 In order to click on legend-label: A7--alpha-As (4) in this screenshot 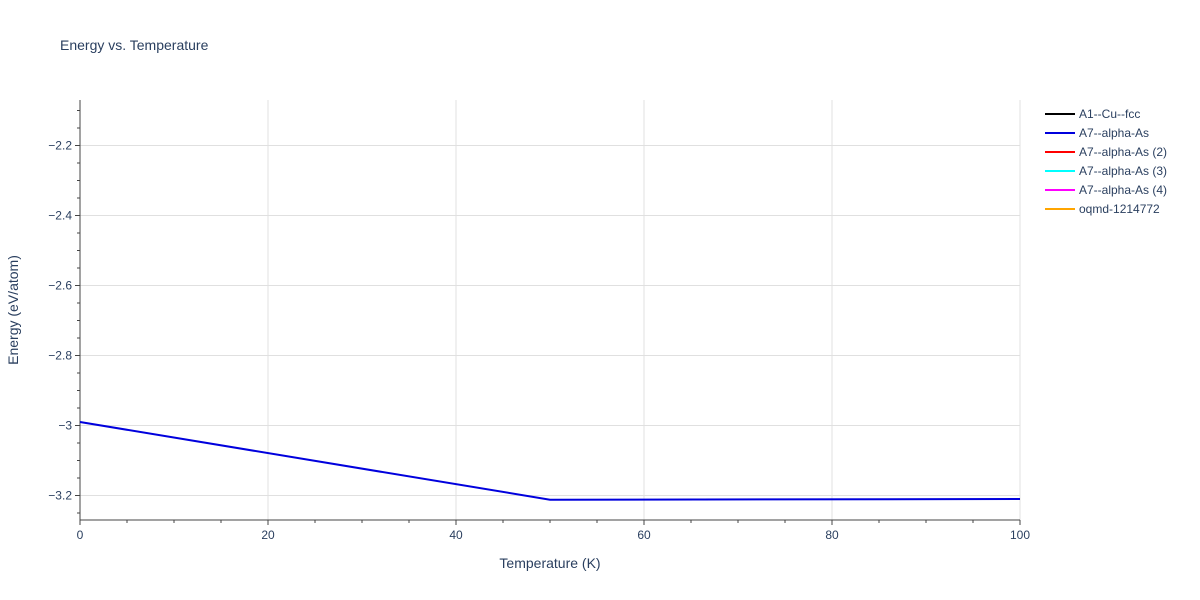, I will do `click(1123, 190)`.